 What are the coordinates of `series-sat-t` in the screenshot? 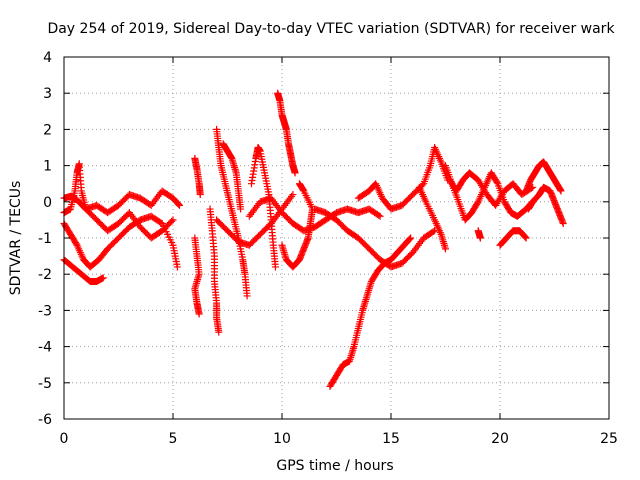 It's located at (491, 189).